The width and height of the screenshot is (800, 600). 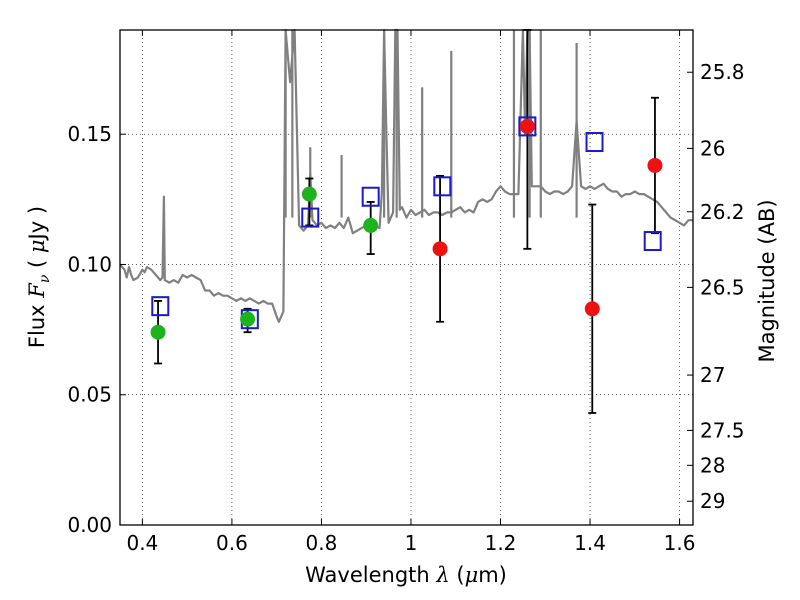 What do you see at coordinates (89, 134) in the screenshot?
I see `y-tick-label: 0.15` at bounding box center [89, 134].